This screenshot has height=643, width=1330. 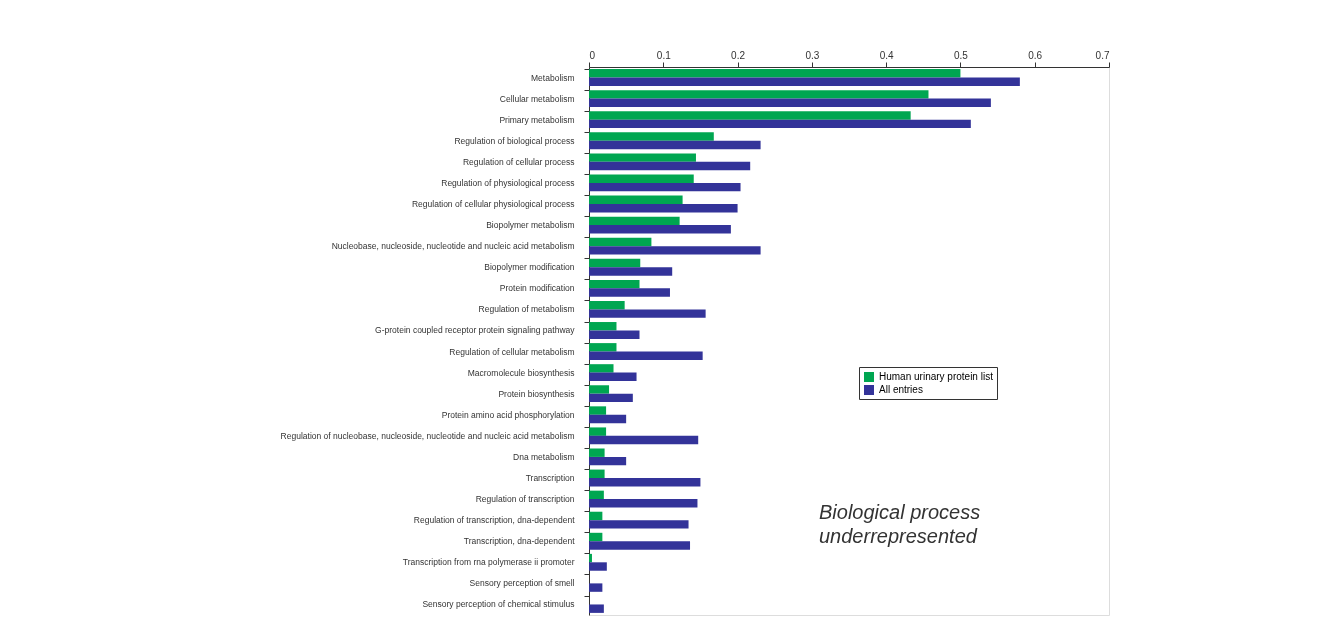 I want to click on y-tick-label: Dna metabolism, so click(x=544, y=456).